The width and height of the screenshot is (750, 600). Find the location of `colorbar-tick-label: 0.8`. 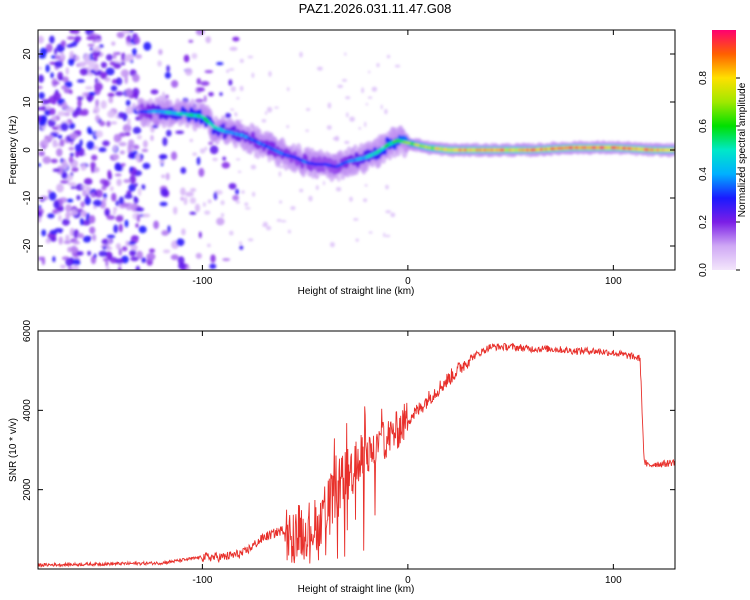

colorbar-tick-label: 0.8 is located at coordinates (703, 78).